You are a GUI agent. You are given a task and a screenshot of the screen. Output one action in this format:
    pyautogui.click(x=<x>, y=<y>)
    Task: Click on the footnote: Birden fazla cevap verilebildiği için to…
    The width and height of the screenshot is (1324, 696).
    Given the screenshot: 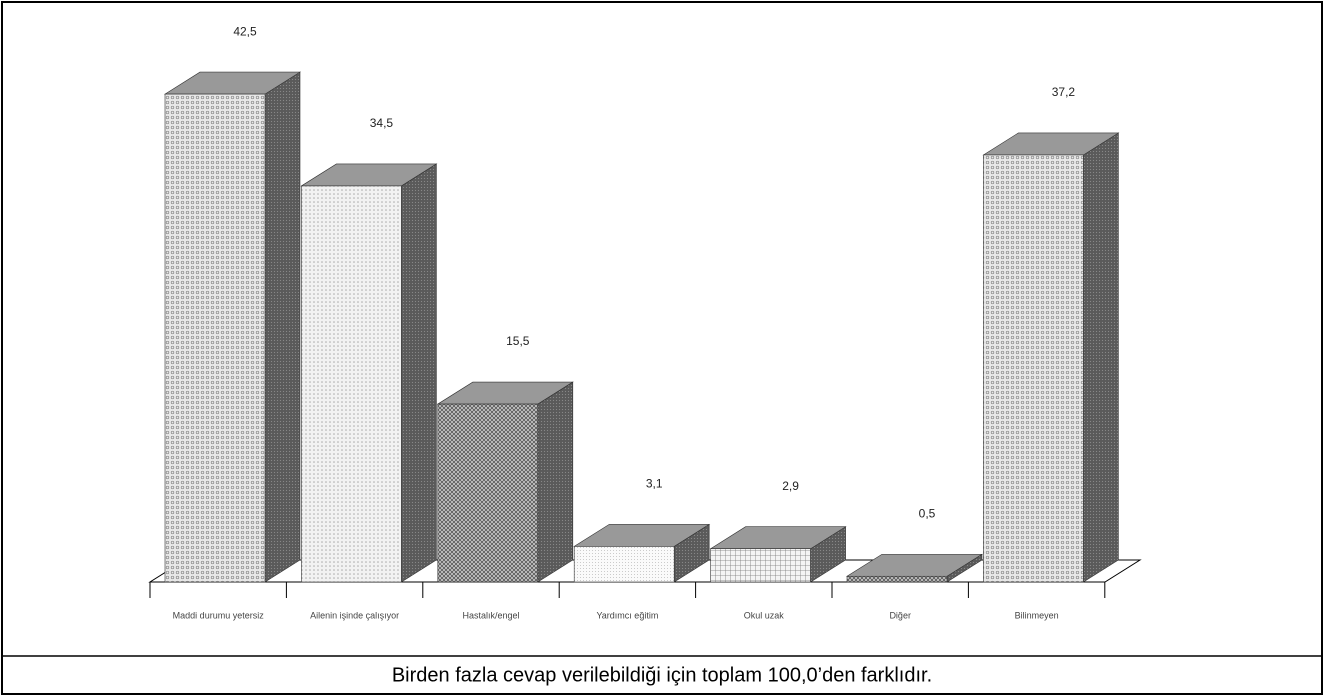 What is the action you would take?
    pyautogui.click(x=662, y=675)
    